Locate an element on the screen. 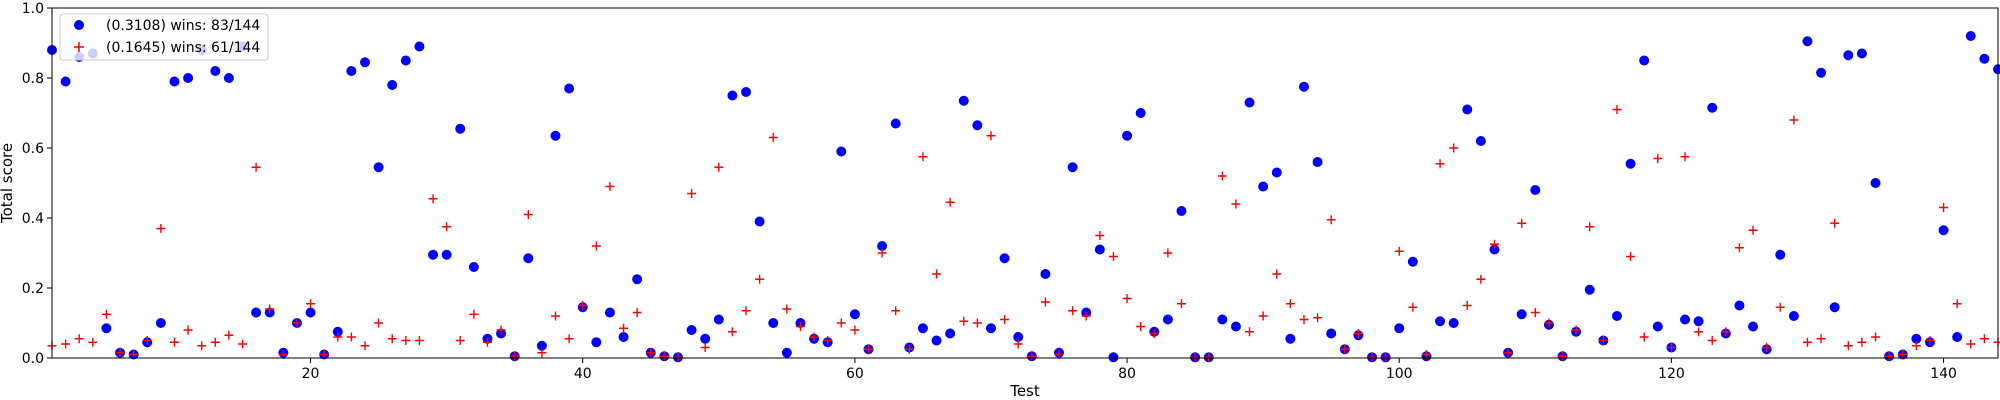  legend-box is located at coordinates (164, 37).